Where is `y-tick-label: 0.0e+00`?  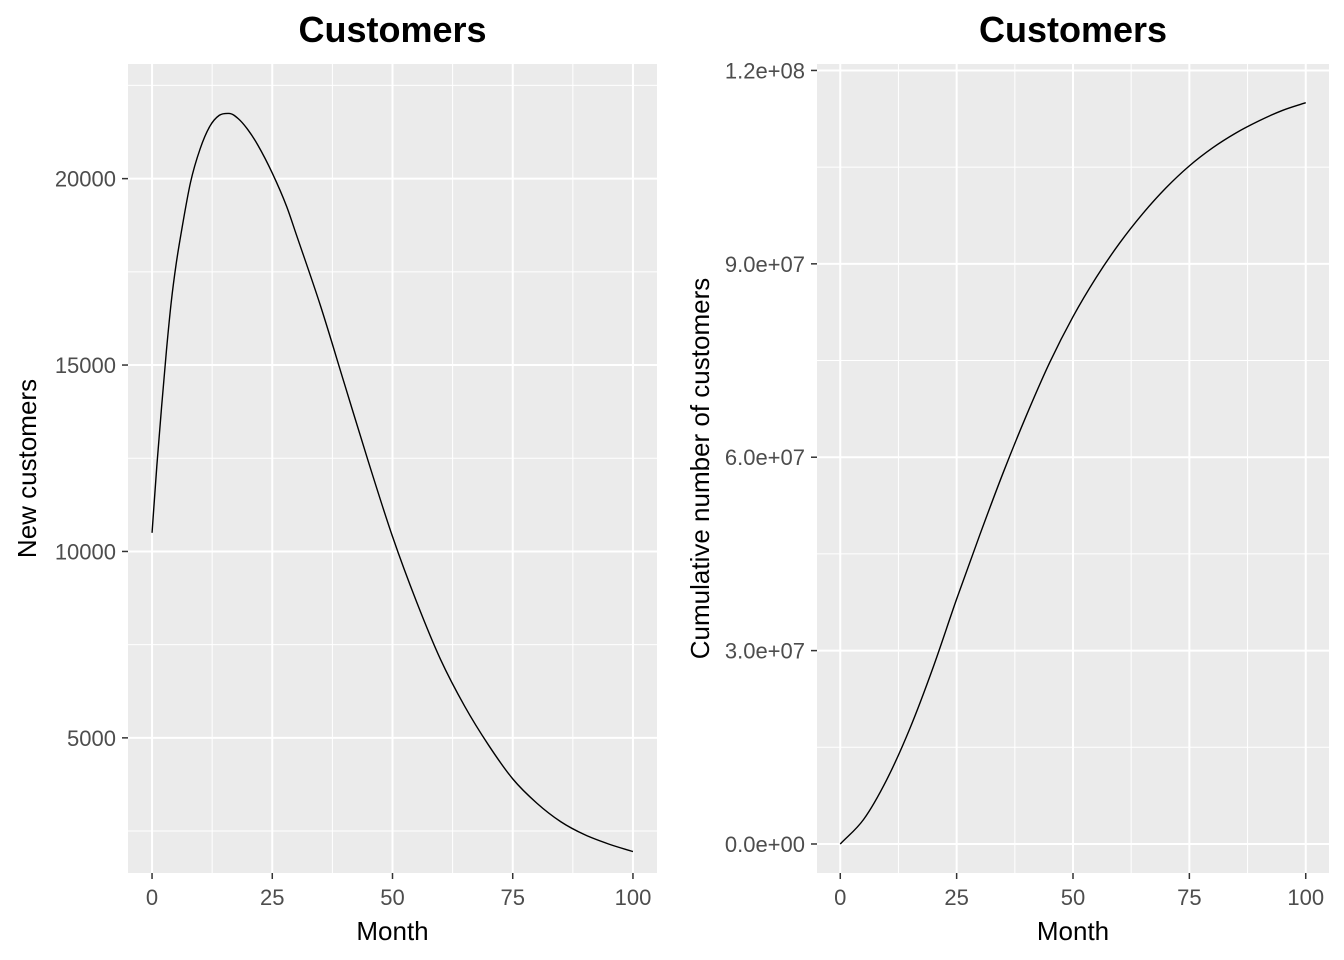 y-tick-label: 0.0e+00 is located at coordinates (765, 844).